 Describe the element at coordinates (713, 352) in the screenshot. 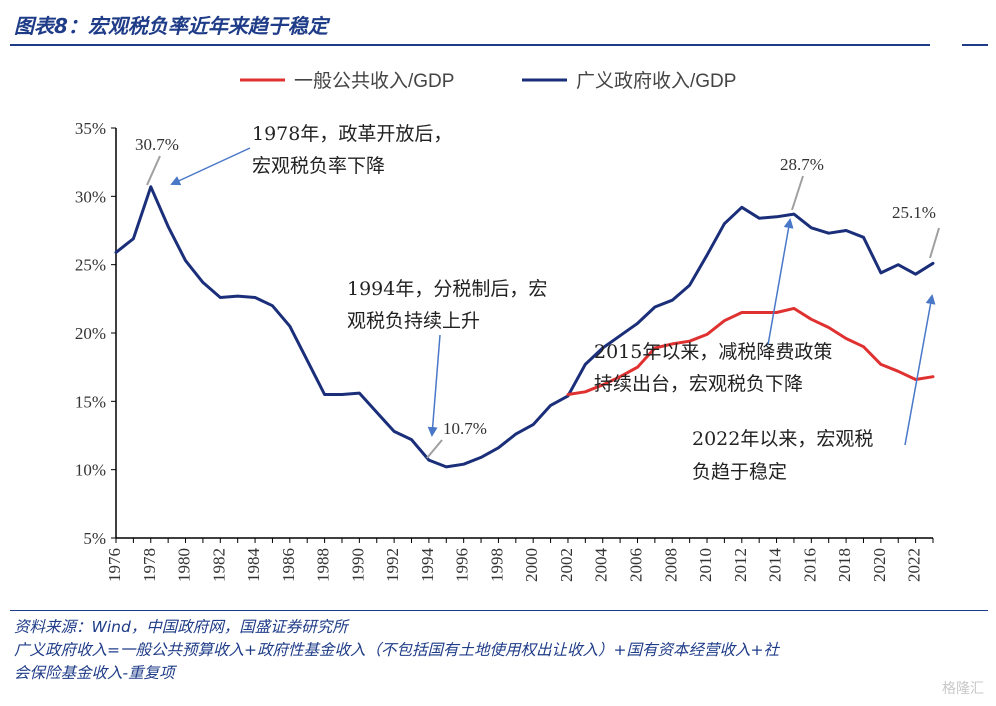

I see `annotation-2015-line1: 2015年以来，减税降费政策` at that location.